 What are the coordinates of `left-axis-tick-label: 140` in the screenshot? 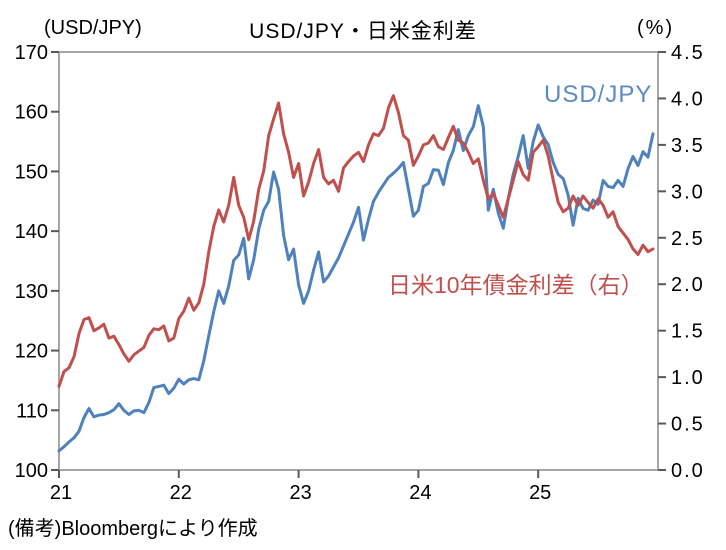 It's located at (31, 232).